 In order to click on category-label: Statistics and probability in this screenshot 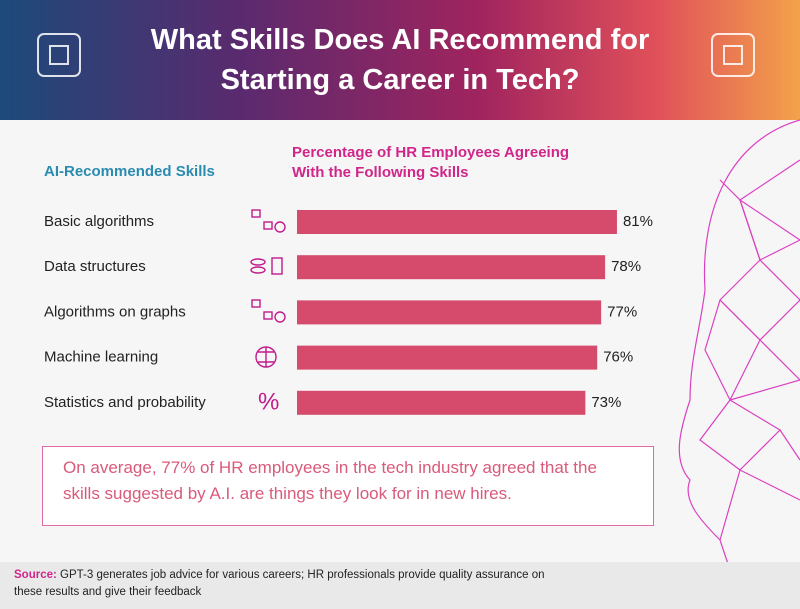, I will do `click(125, 402)`.